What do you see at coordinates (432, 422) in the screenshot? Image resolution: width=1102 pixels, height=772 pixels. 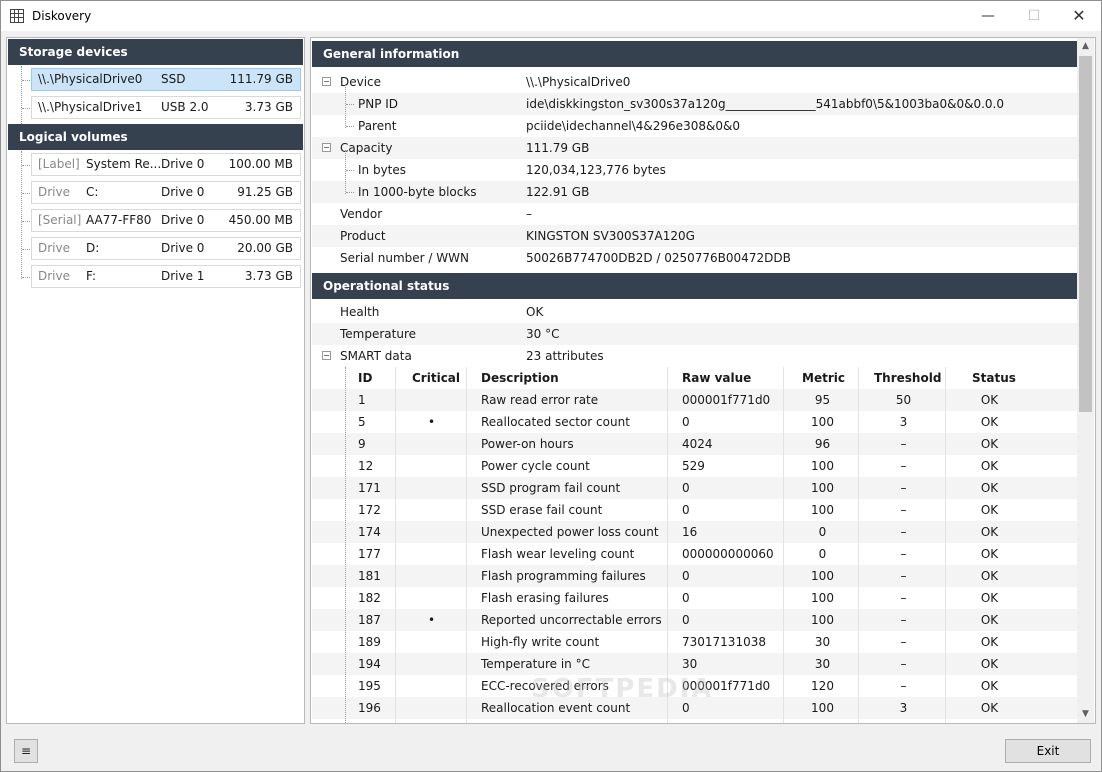 I see `attribute-critical: •` at bounding box center [432, 422].